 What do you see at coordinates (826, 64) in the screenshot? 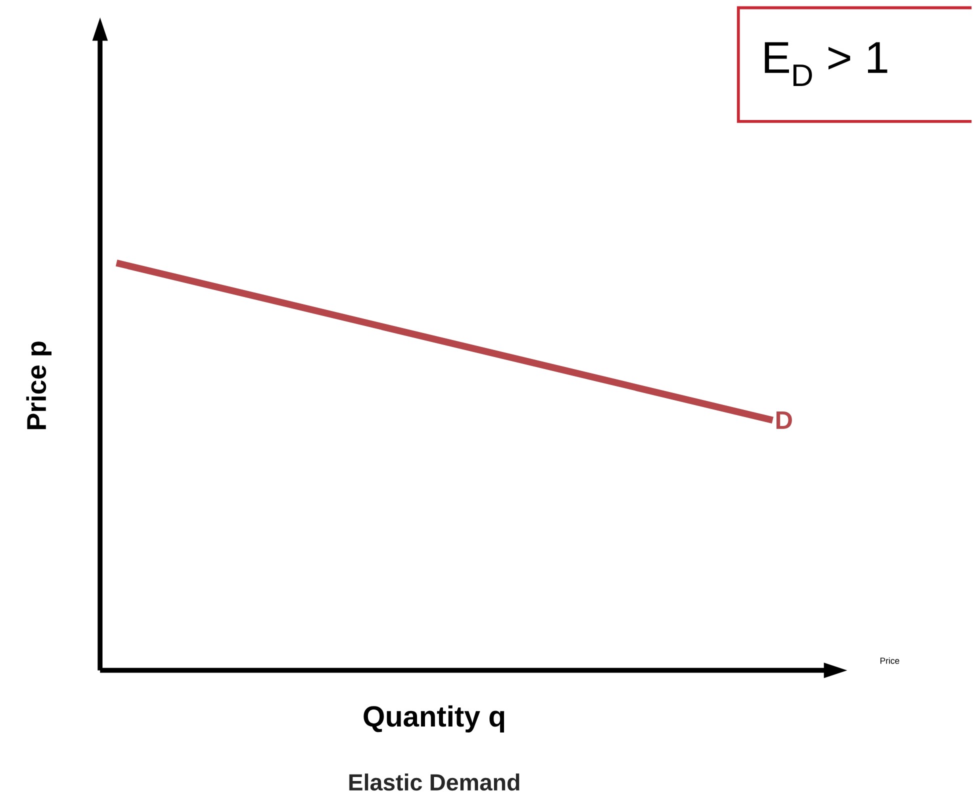
I see `text: E$_{D}$ > 1` at bounding box center [826, 64].